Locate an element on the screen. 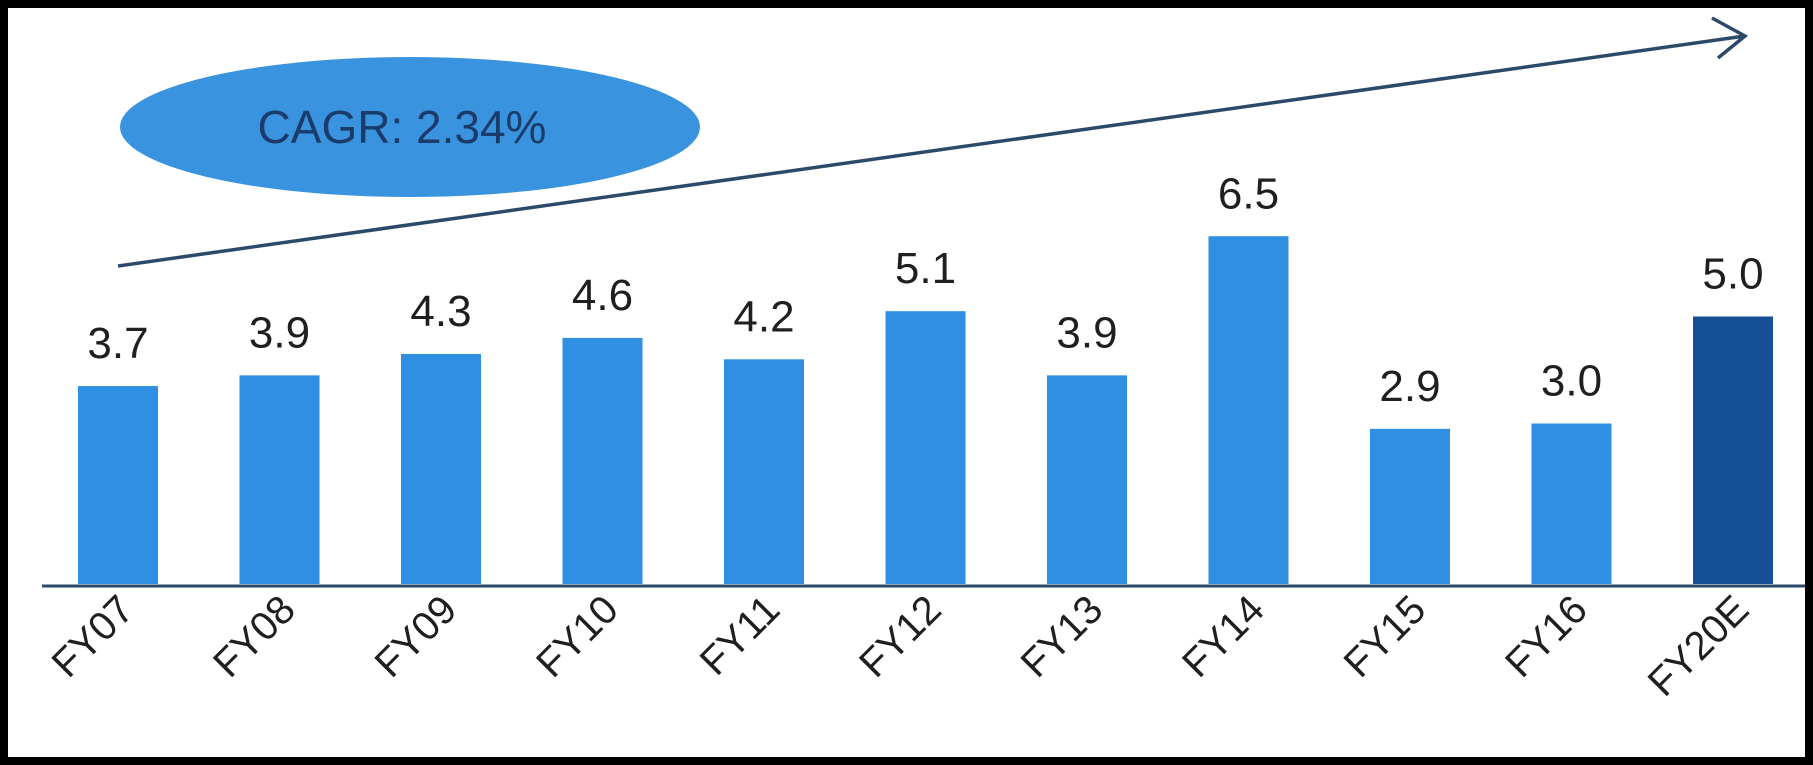 This screenshot has height=765, width=1813. bar-fy15 is located at coordinates (1410, 506).